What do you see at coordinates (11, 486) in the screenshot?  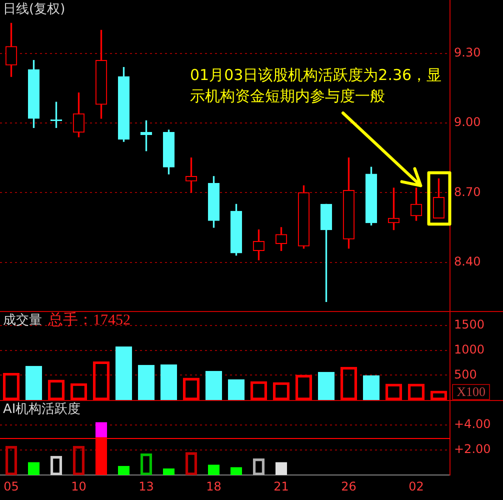 I see `x-tick-label: 05` at bounding box center [11, 486].